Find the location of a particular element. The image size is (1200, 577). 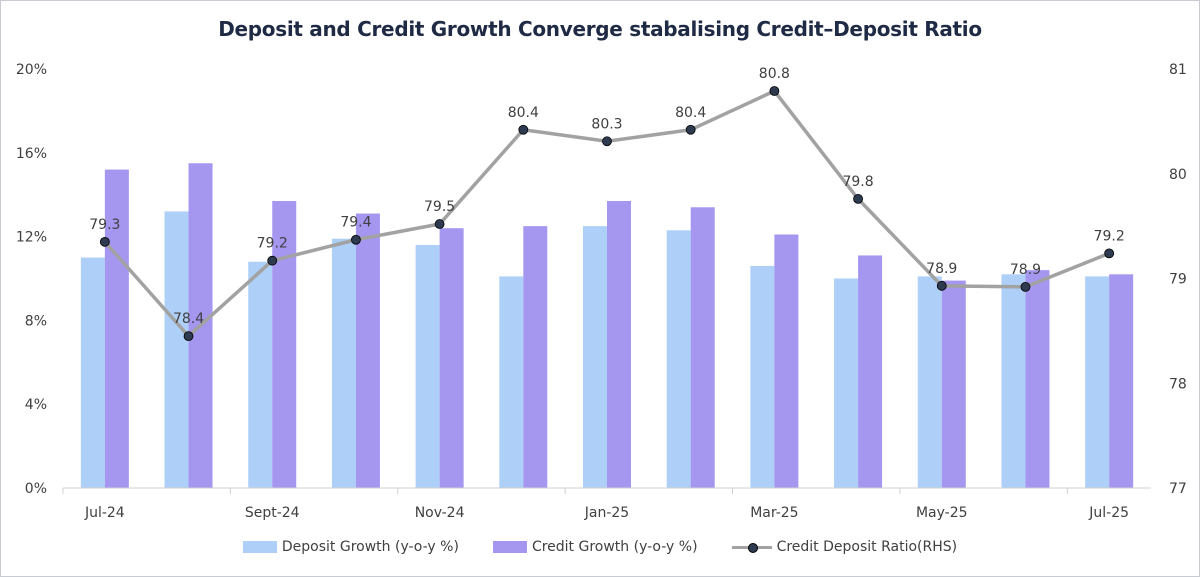

legend-item-ratio: Credit Deposit Ratio(RHS) is located at coordinates (844, 547).